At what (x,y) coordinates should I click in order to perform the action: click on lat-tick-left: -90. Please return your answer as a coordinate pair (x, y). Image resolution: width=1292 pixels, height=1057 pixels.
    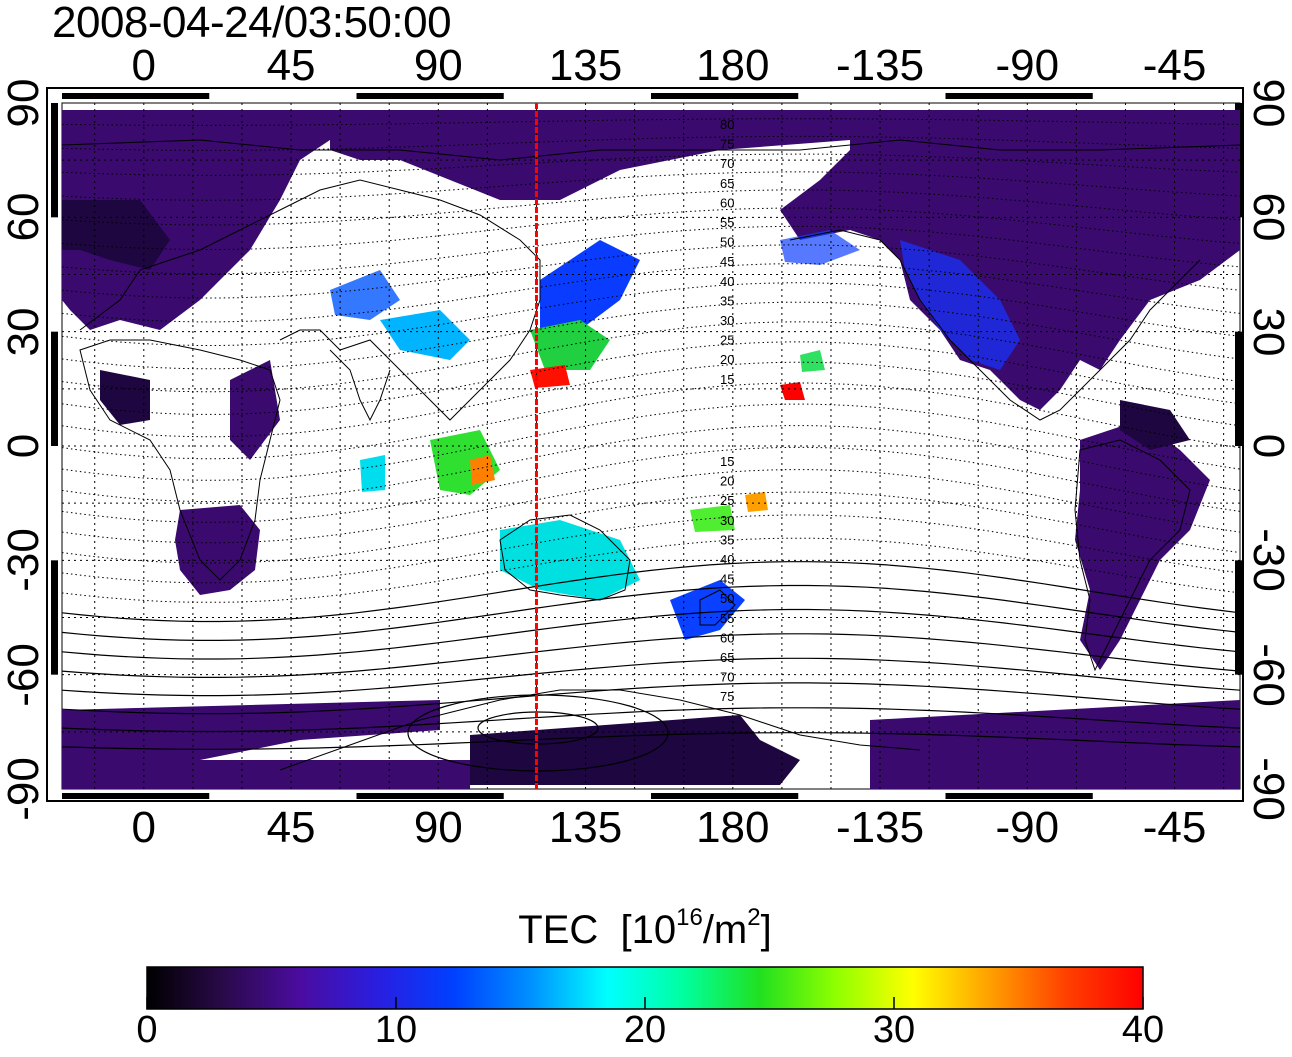
    Looking at the image, I should click on (24, 789).